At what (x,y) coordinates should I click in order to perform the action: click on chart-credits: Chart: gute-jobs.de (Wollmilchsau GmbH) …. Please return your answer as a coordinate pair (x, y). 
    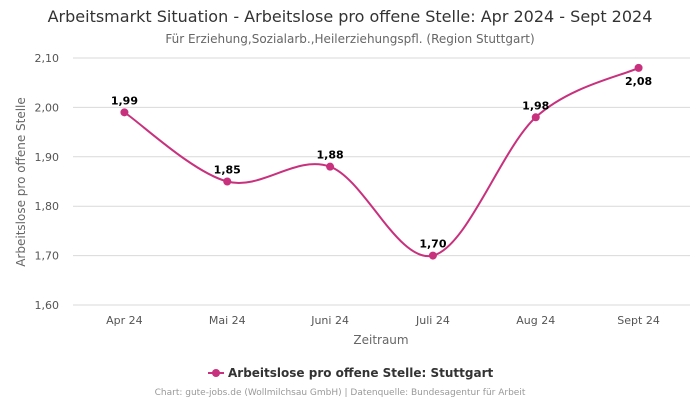
    Looking at the image, I should click on (340, 393).